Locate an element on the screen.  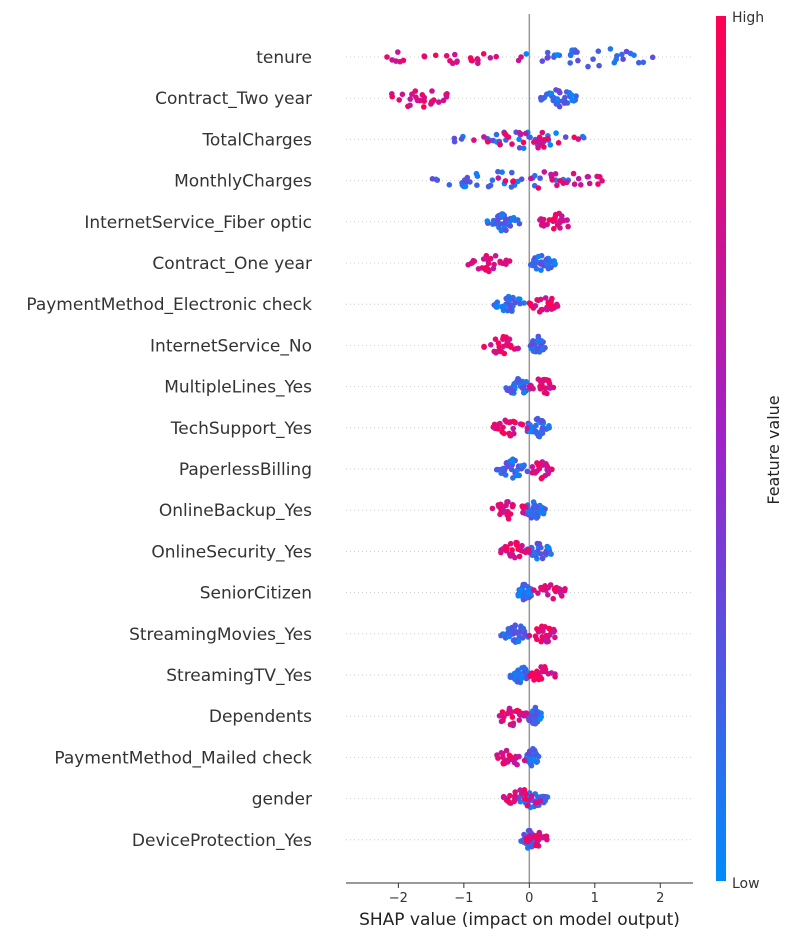
colorbar-low-label: Low is located at coordinates (746, 884).